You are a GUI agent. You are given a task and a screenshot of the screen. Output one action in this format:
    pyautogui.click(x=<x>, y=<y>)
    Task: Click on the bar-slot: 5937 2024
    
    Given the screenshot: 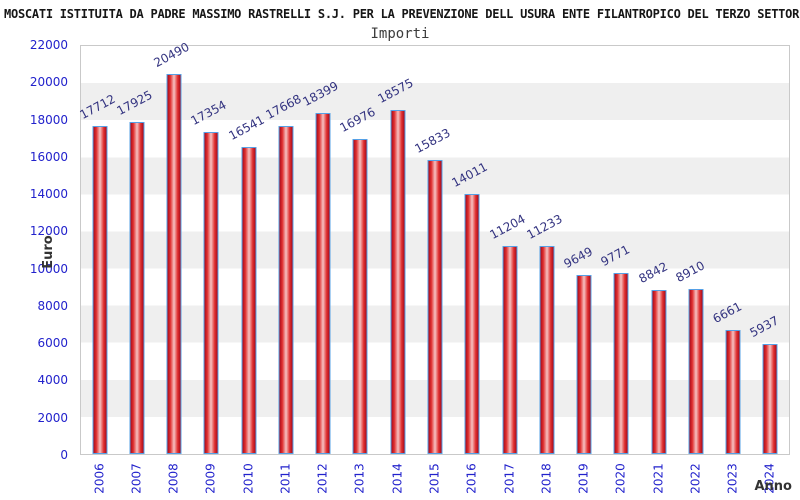 What is the action you would take?
    pyautogui.click(x=768, y=270)
    